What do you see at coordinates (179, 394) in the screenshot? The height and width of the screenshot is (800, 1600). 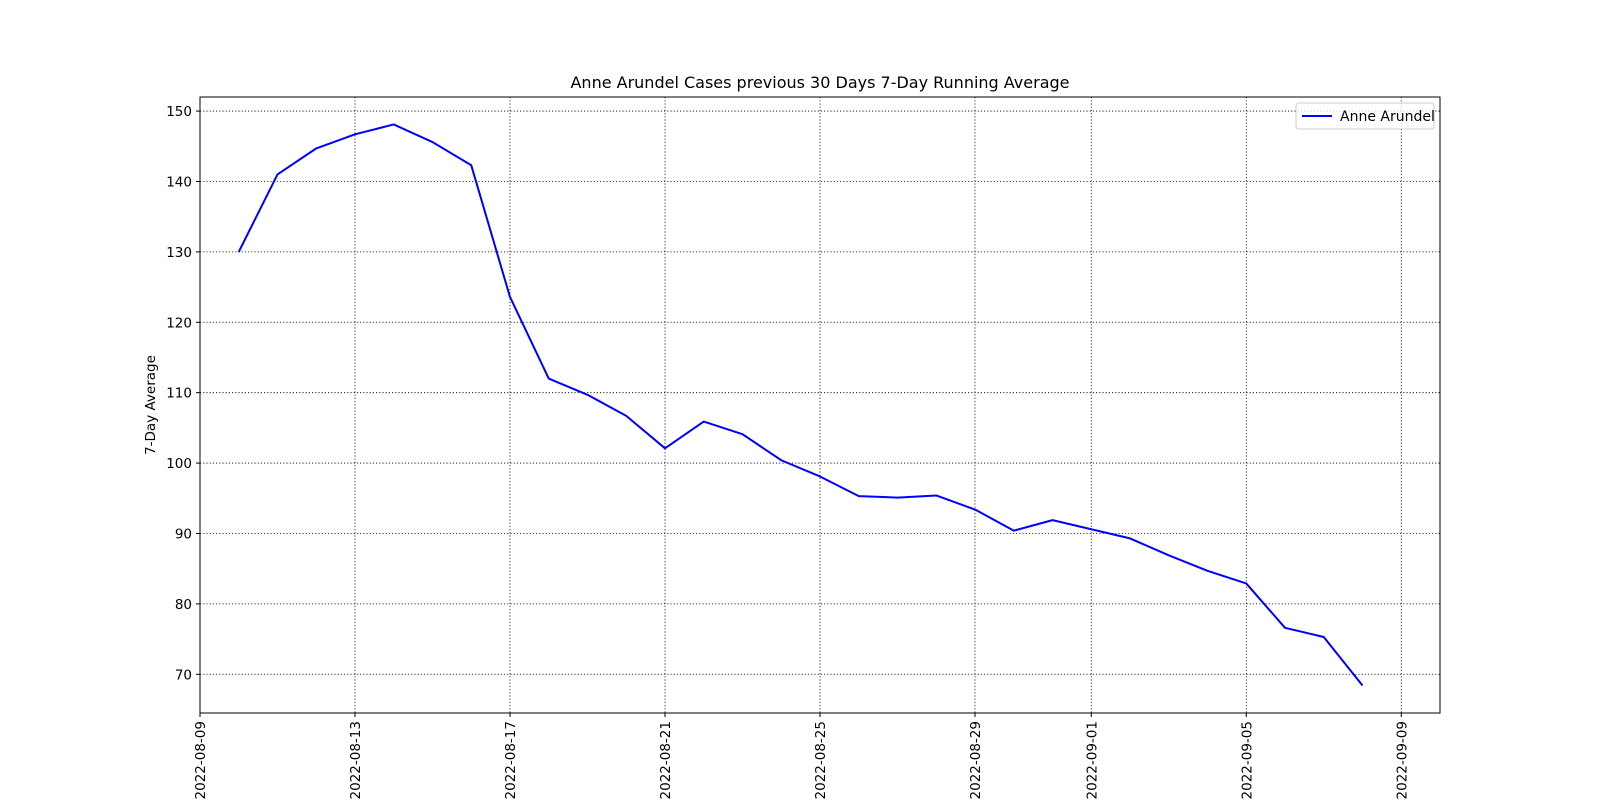 I see `y-tick-label: 110` at bounding box center [179, 394].